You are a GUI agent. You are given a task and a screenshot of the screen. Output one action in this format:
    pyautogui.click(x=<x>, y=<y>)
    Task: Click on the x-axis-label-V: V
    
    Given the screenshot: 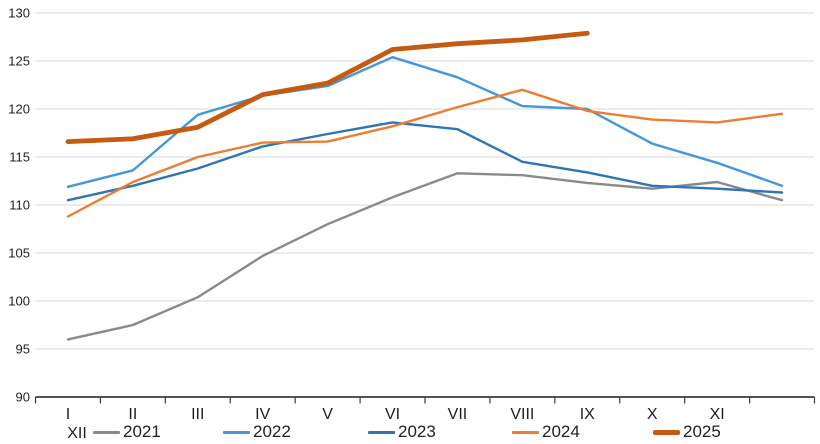 What is the action you would take?
    pyautogui.click(x=327, y=414)
    